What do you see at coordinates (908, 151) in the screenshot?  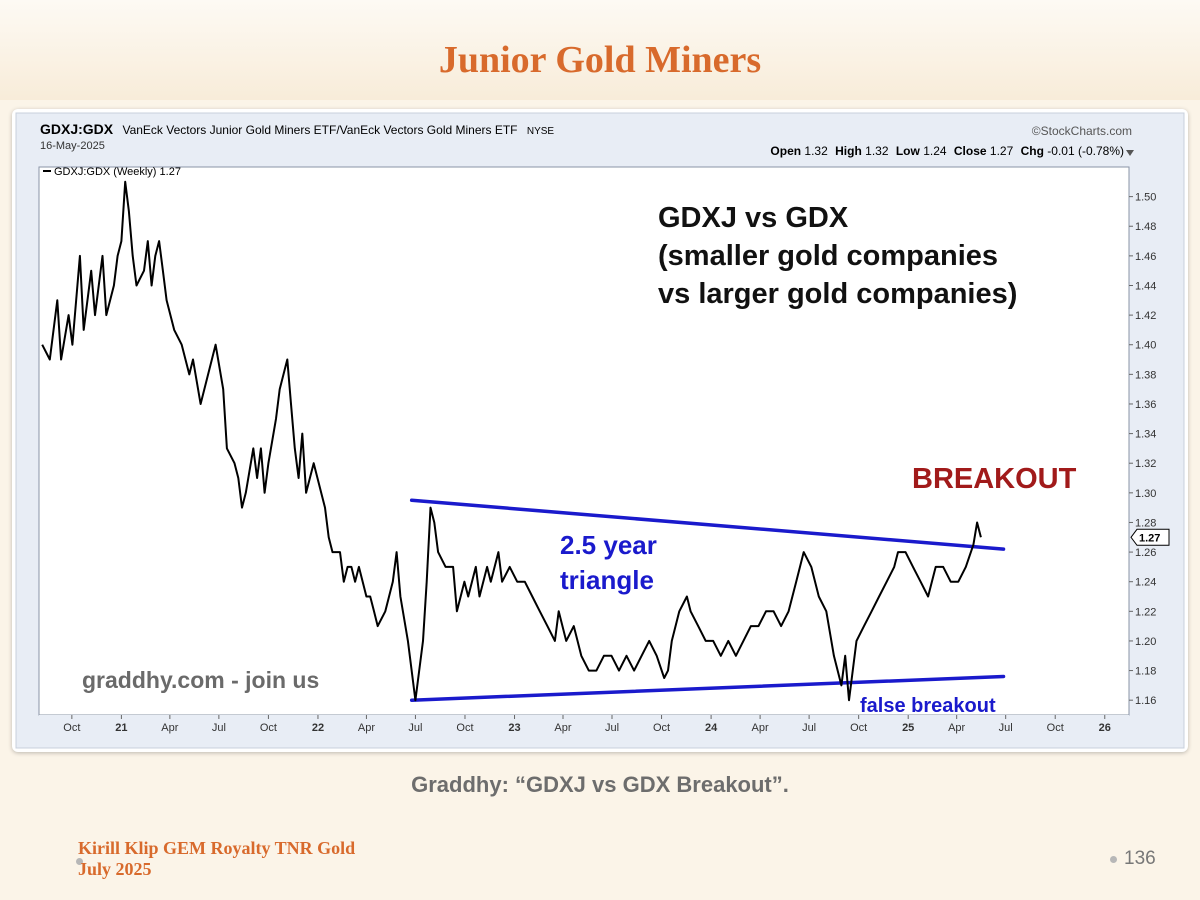 I see `quote-low-label: Low` at bounding box center [908, 151].